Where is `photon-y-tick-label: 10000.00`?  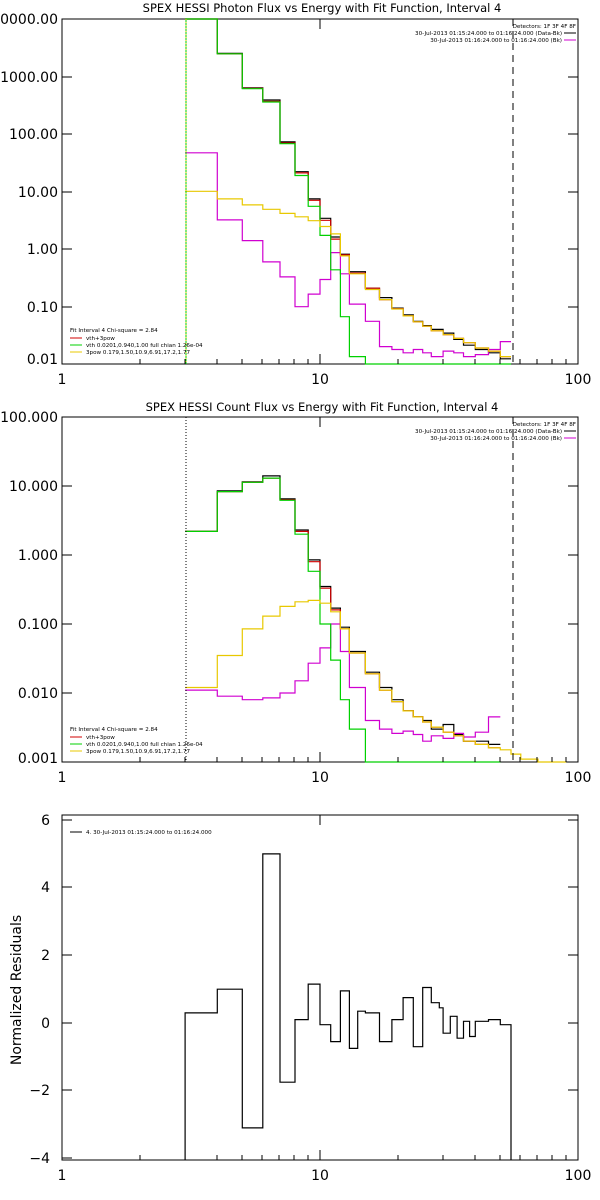
photon-y-tick-label: 10000.00 is located at coordinates (29, 20).